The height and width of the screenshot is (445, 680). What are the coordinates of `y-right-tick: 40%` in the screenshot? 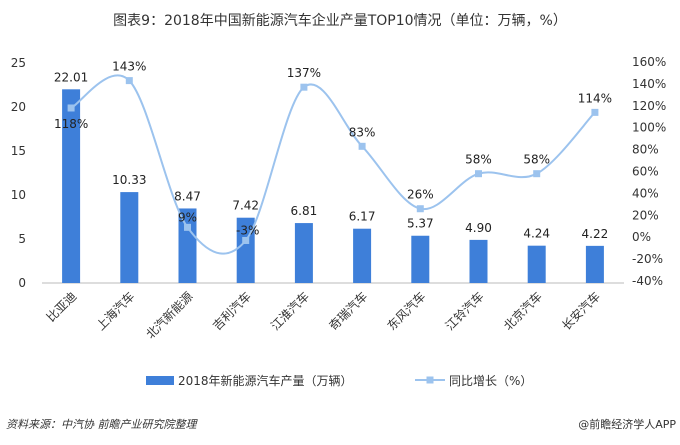 It's located at (645, 193).